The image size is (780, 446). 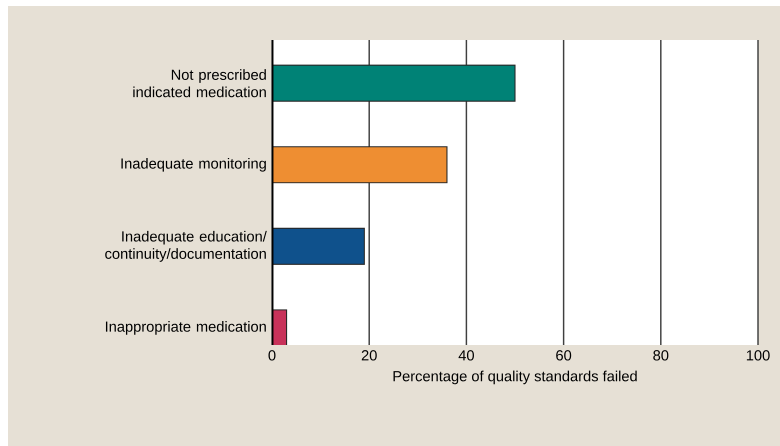 What do you see at coordinates (186, 246) in the screenshot?
I see `y-tick-label: Inadequate education/ continuity/documentation` at bounding box center [186, 246].